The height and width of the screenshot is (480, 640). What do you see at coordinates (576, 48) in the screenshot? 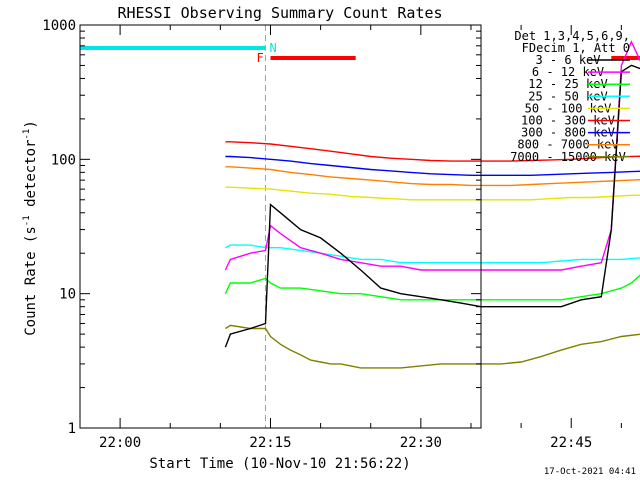
I see `legend-header-line-2: FDecim 1, Att 0` at bounding box center [576, 48].